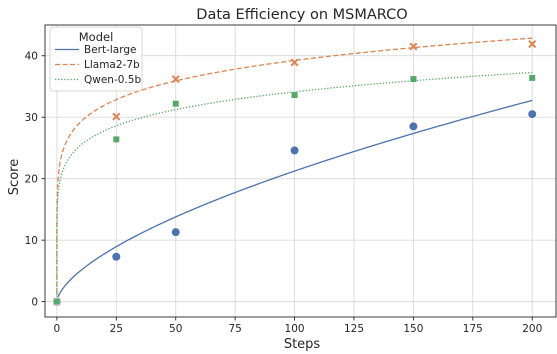 This screenshot has height=354, width=557. Describe the element at coordinates (295, 329) in the screenshot. I see `x-tick-label: 100` at that location.